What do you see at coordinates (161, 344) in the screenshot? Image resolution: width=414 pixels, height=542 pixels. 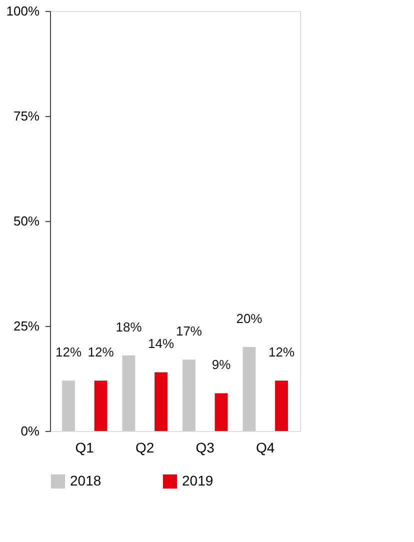 I see `data-label: 14%` at bounding box center [161, 344].